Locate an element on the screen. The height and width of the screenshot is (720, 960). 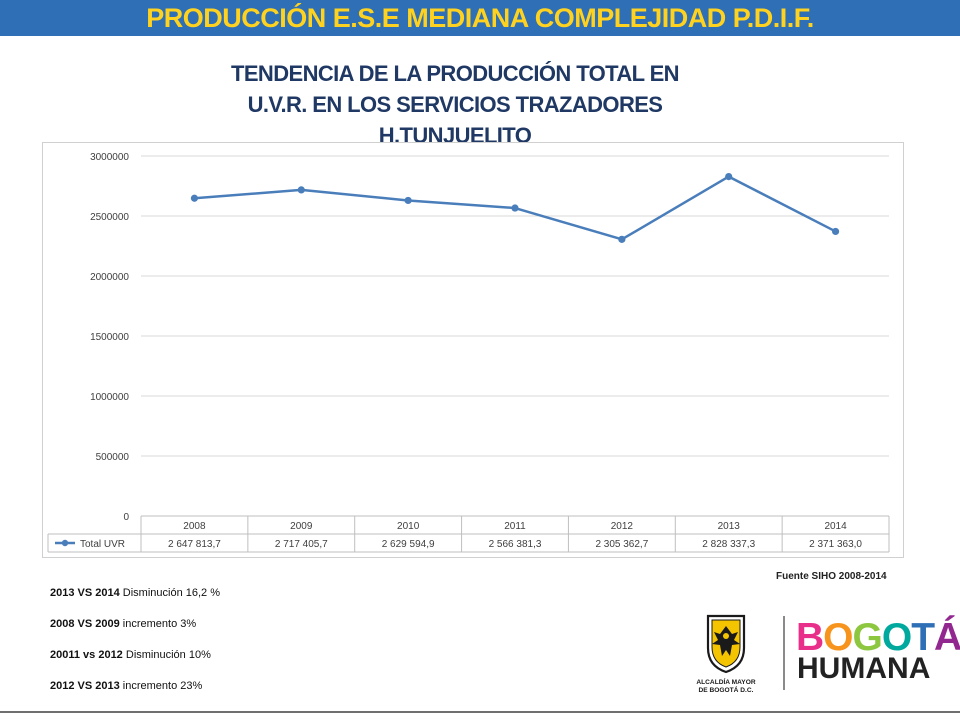
note-change: incremento 23% is located at coordinates (161, 686).